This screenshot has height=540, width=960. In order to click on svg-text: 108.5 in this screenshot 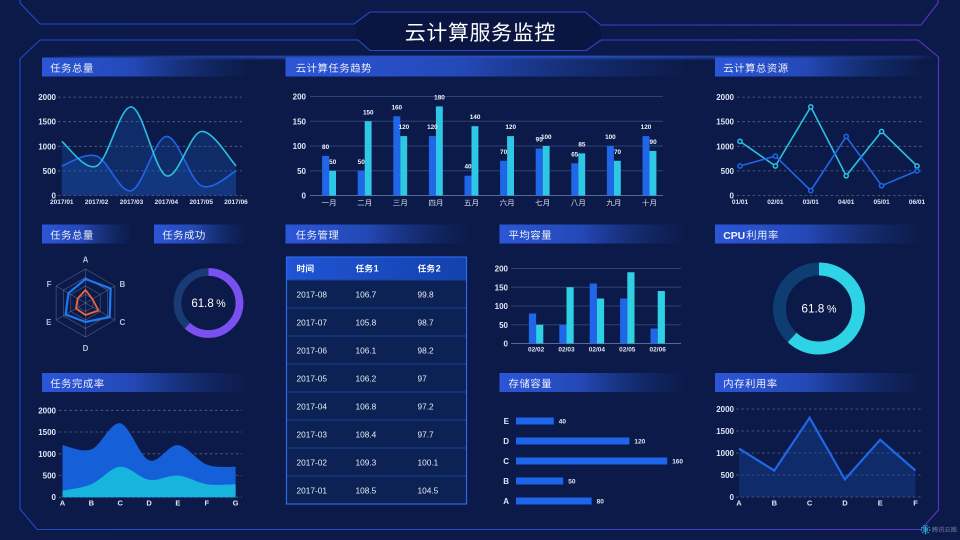, I will do `click(366, 491)`.